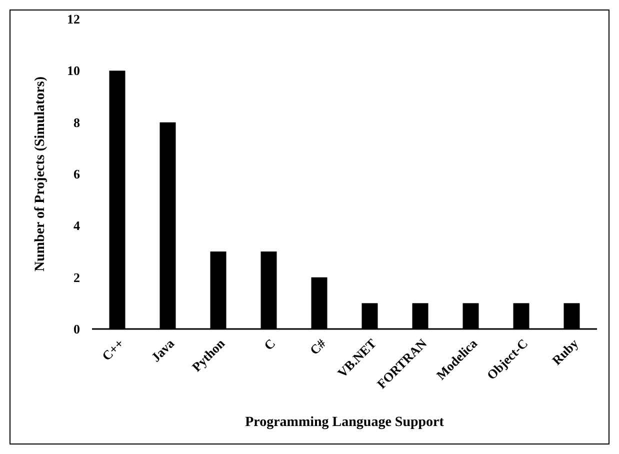 The image size is (619, 454). What do you see at coordinates (77, 122) in the screenshot?
I see `y-tick-label: 8` at bounding box center [77, 122].